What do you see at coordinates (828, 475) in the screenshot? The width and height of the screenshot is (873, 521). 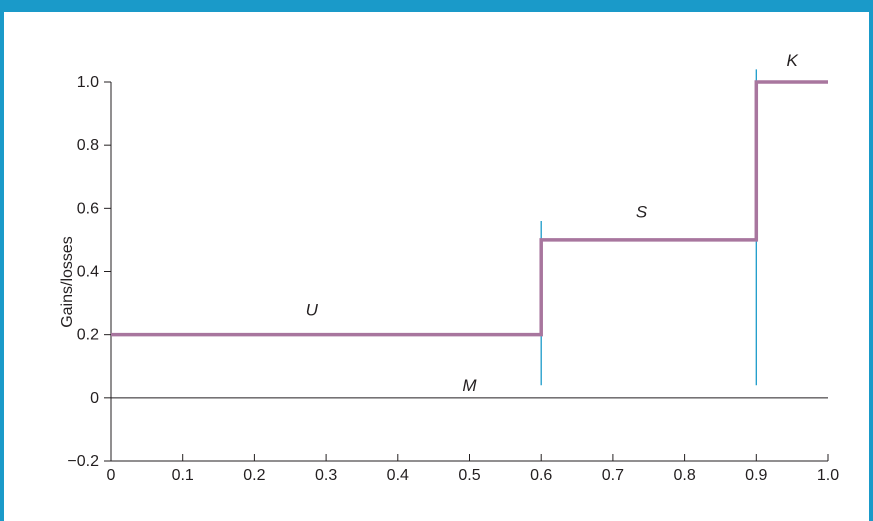 I see `x-tick-label: 1.0` at bounding box center [828, 475].